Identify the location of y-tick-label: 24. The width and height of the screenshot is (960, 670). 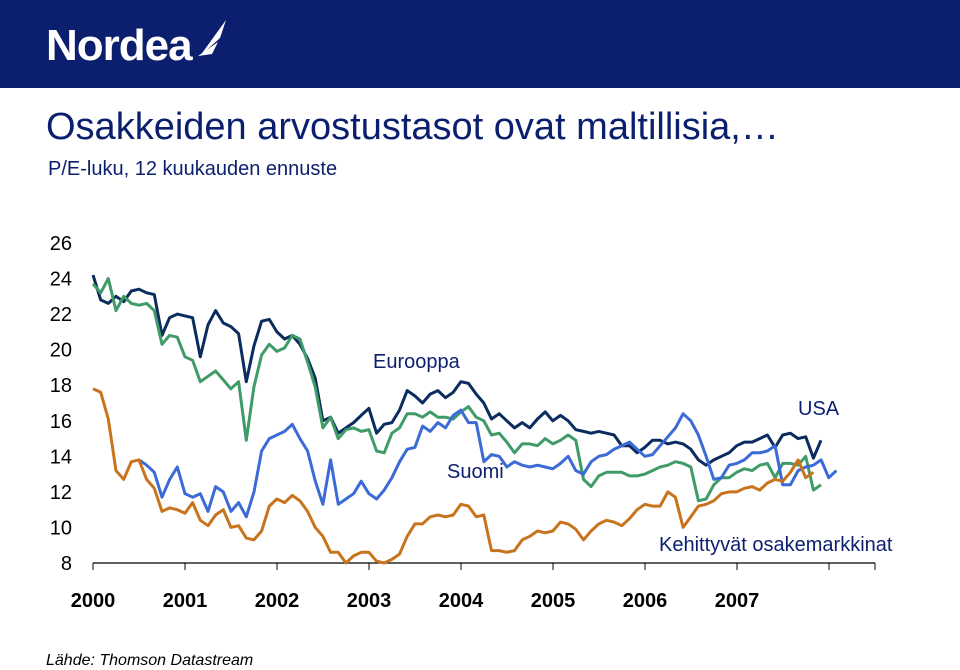
(61, 280).